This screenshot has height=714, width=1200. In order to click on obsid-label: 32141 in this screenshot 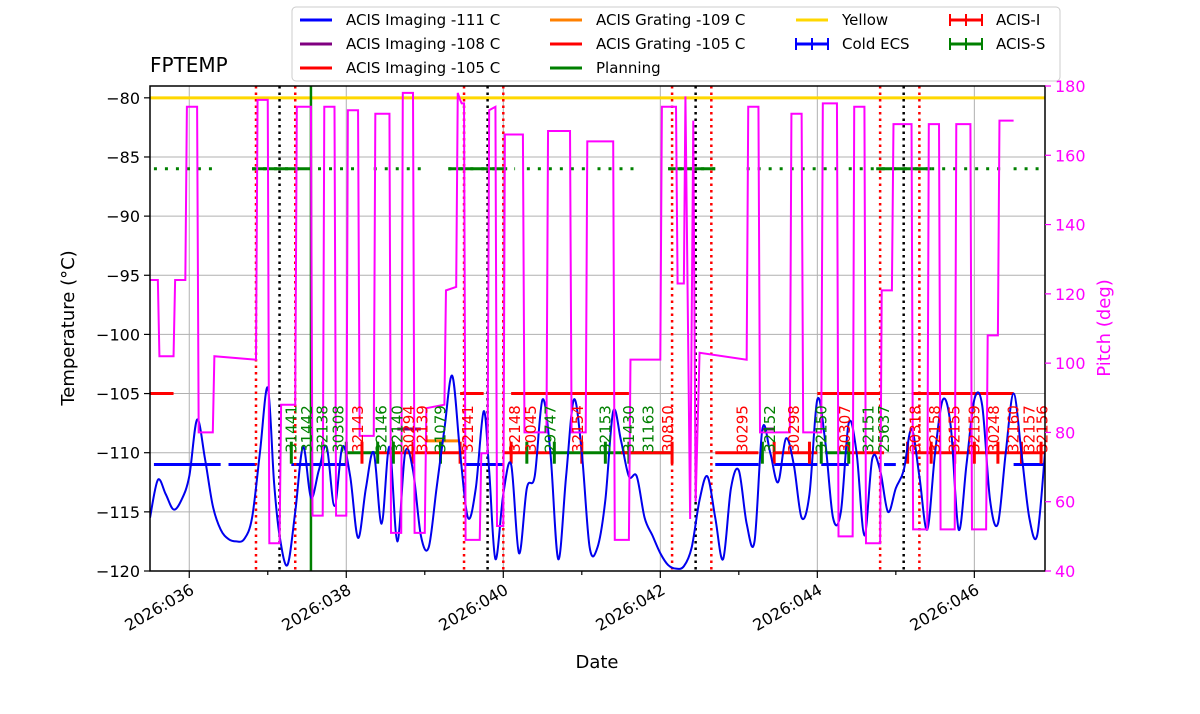, I will do `click(468, 429)`.